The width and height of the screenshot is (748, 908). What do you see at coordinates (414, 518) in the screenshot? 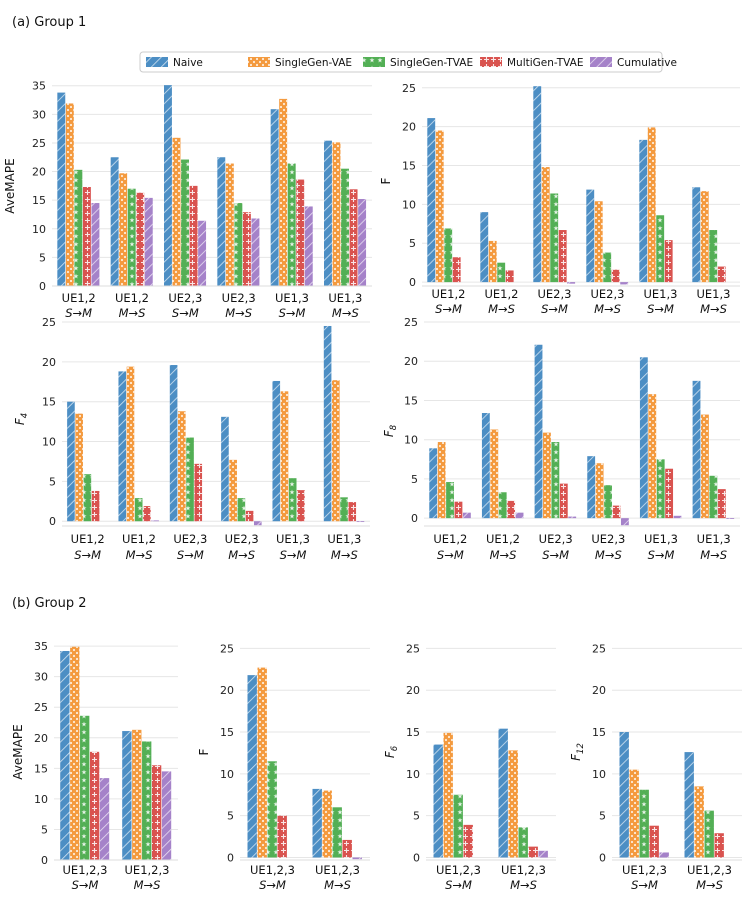
I see `y-tick-label: 0` at bounding box center [414, 518].